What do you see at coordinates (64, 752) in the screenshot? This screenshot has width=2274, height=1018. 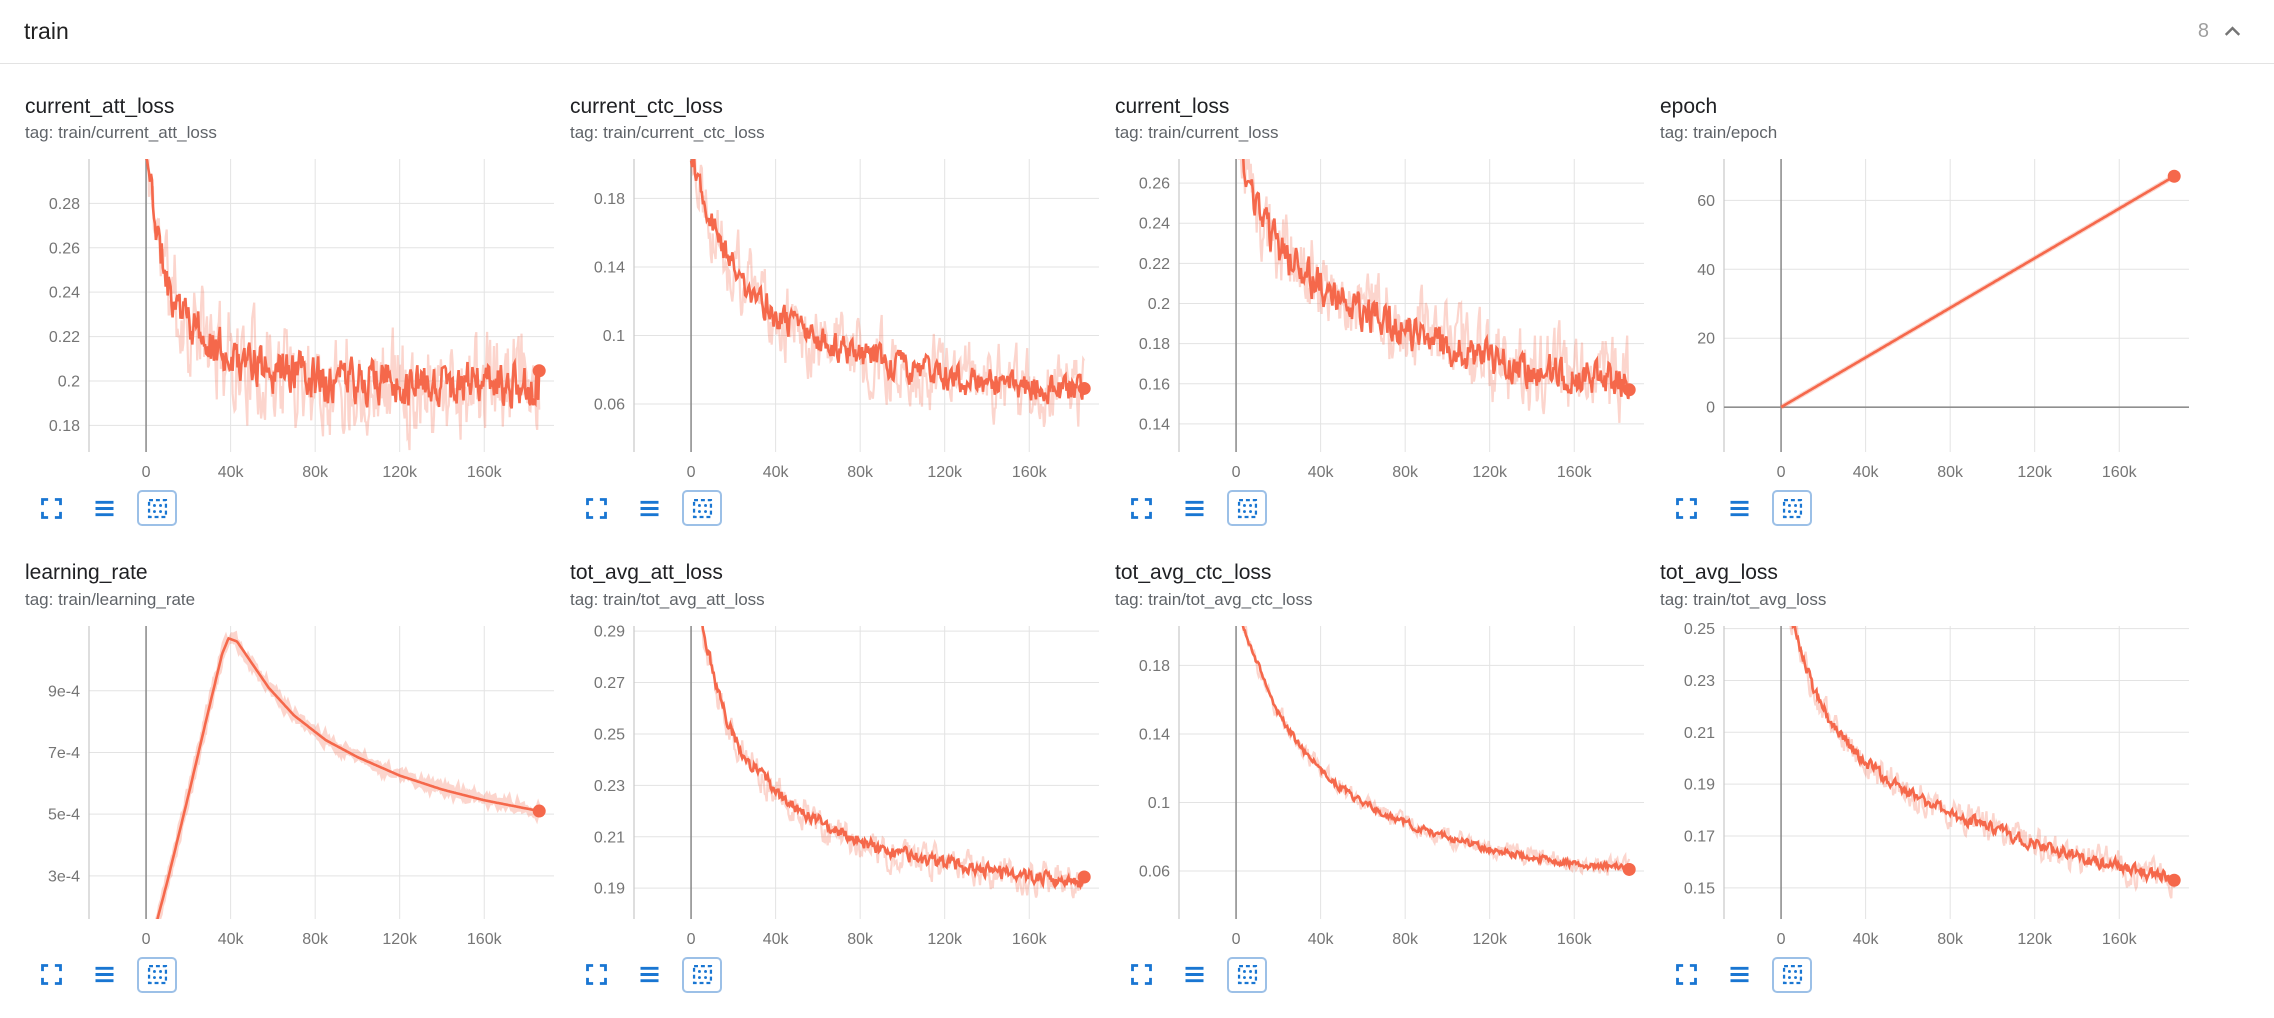 I see `svg-text: 7e-4` at bounding box center [64, 752].